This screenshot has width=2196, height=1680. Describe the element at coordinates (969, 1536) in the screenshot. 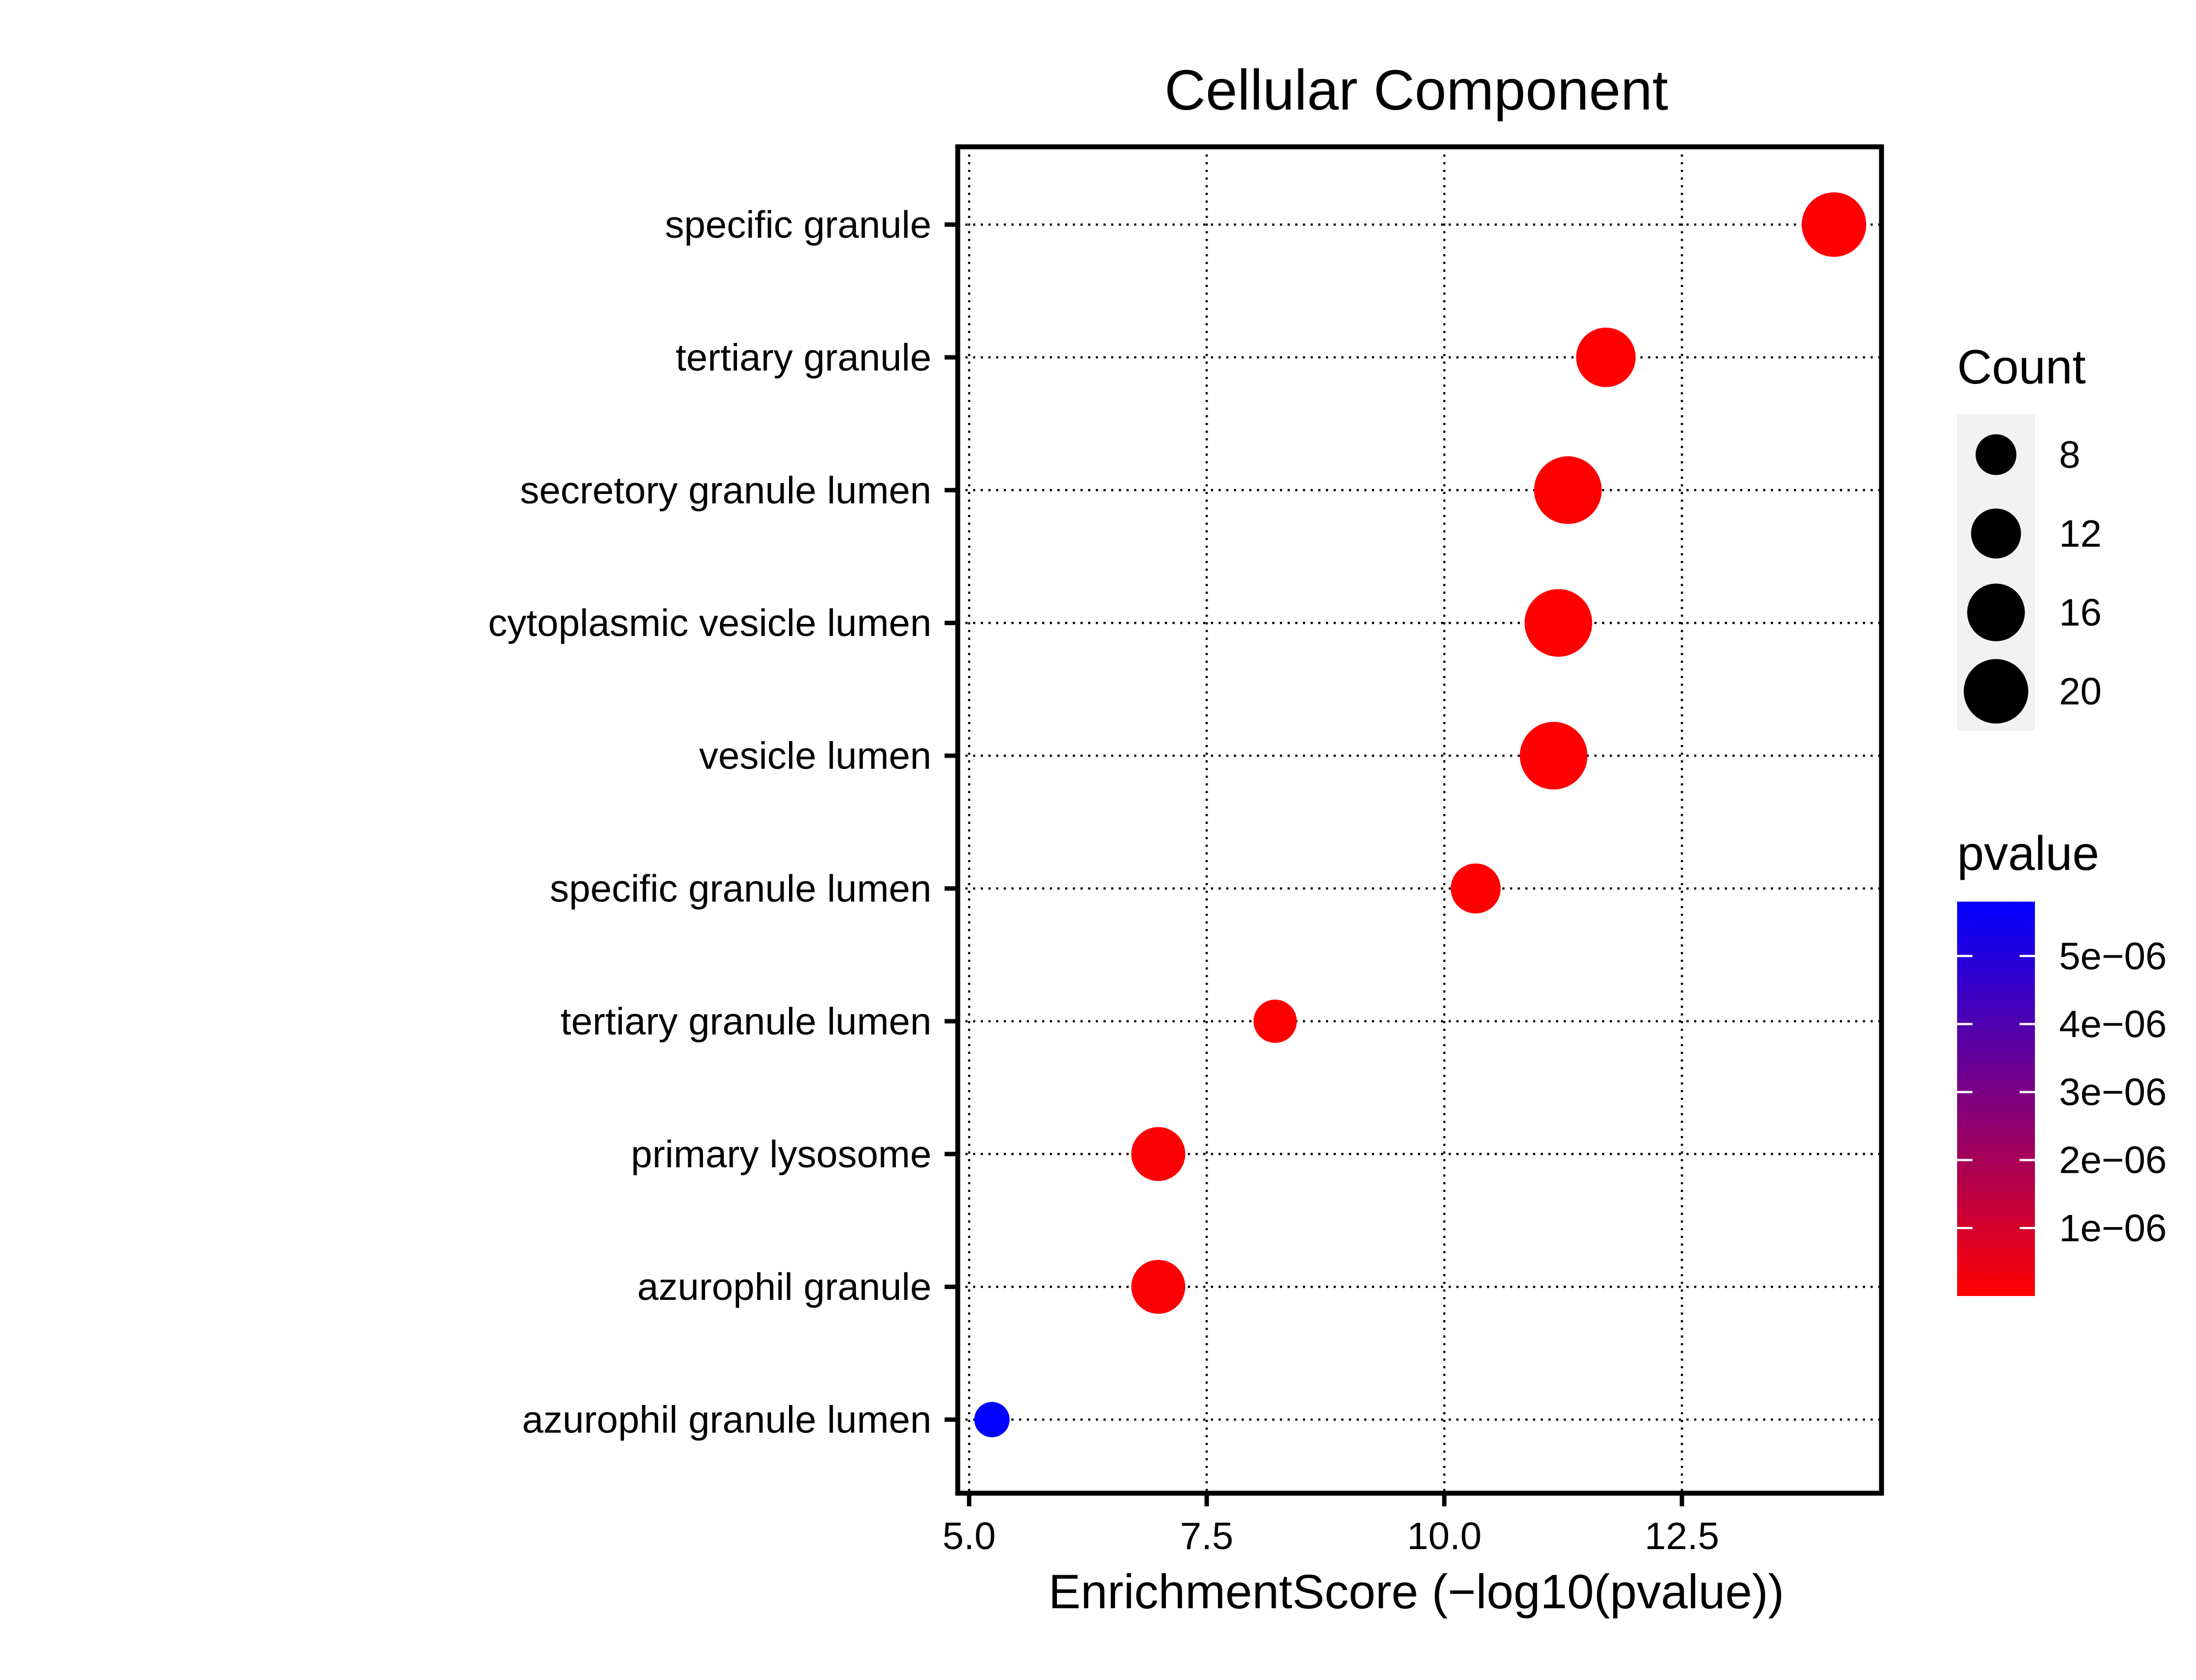

I see `x-tick-label: 5.0` at that location.